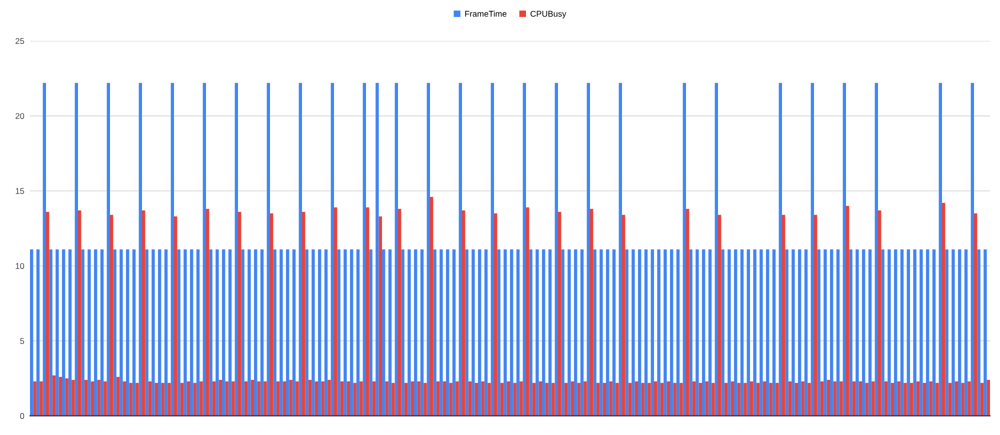  I want to click on y-tick-label: 5, so click(22, 341).